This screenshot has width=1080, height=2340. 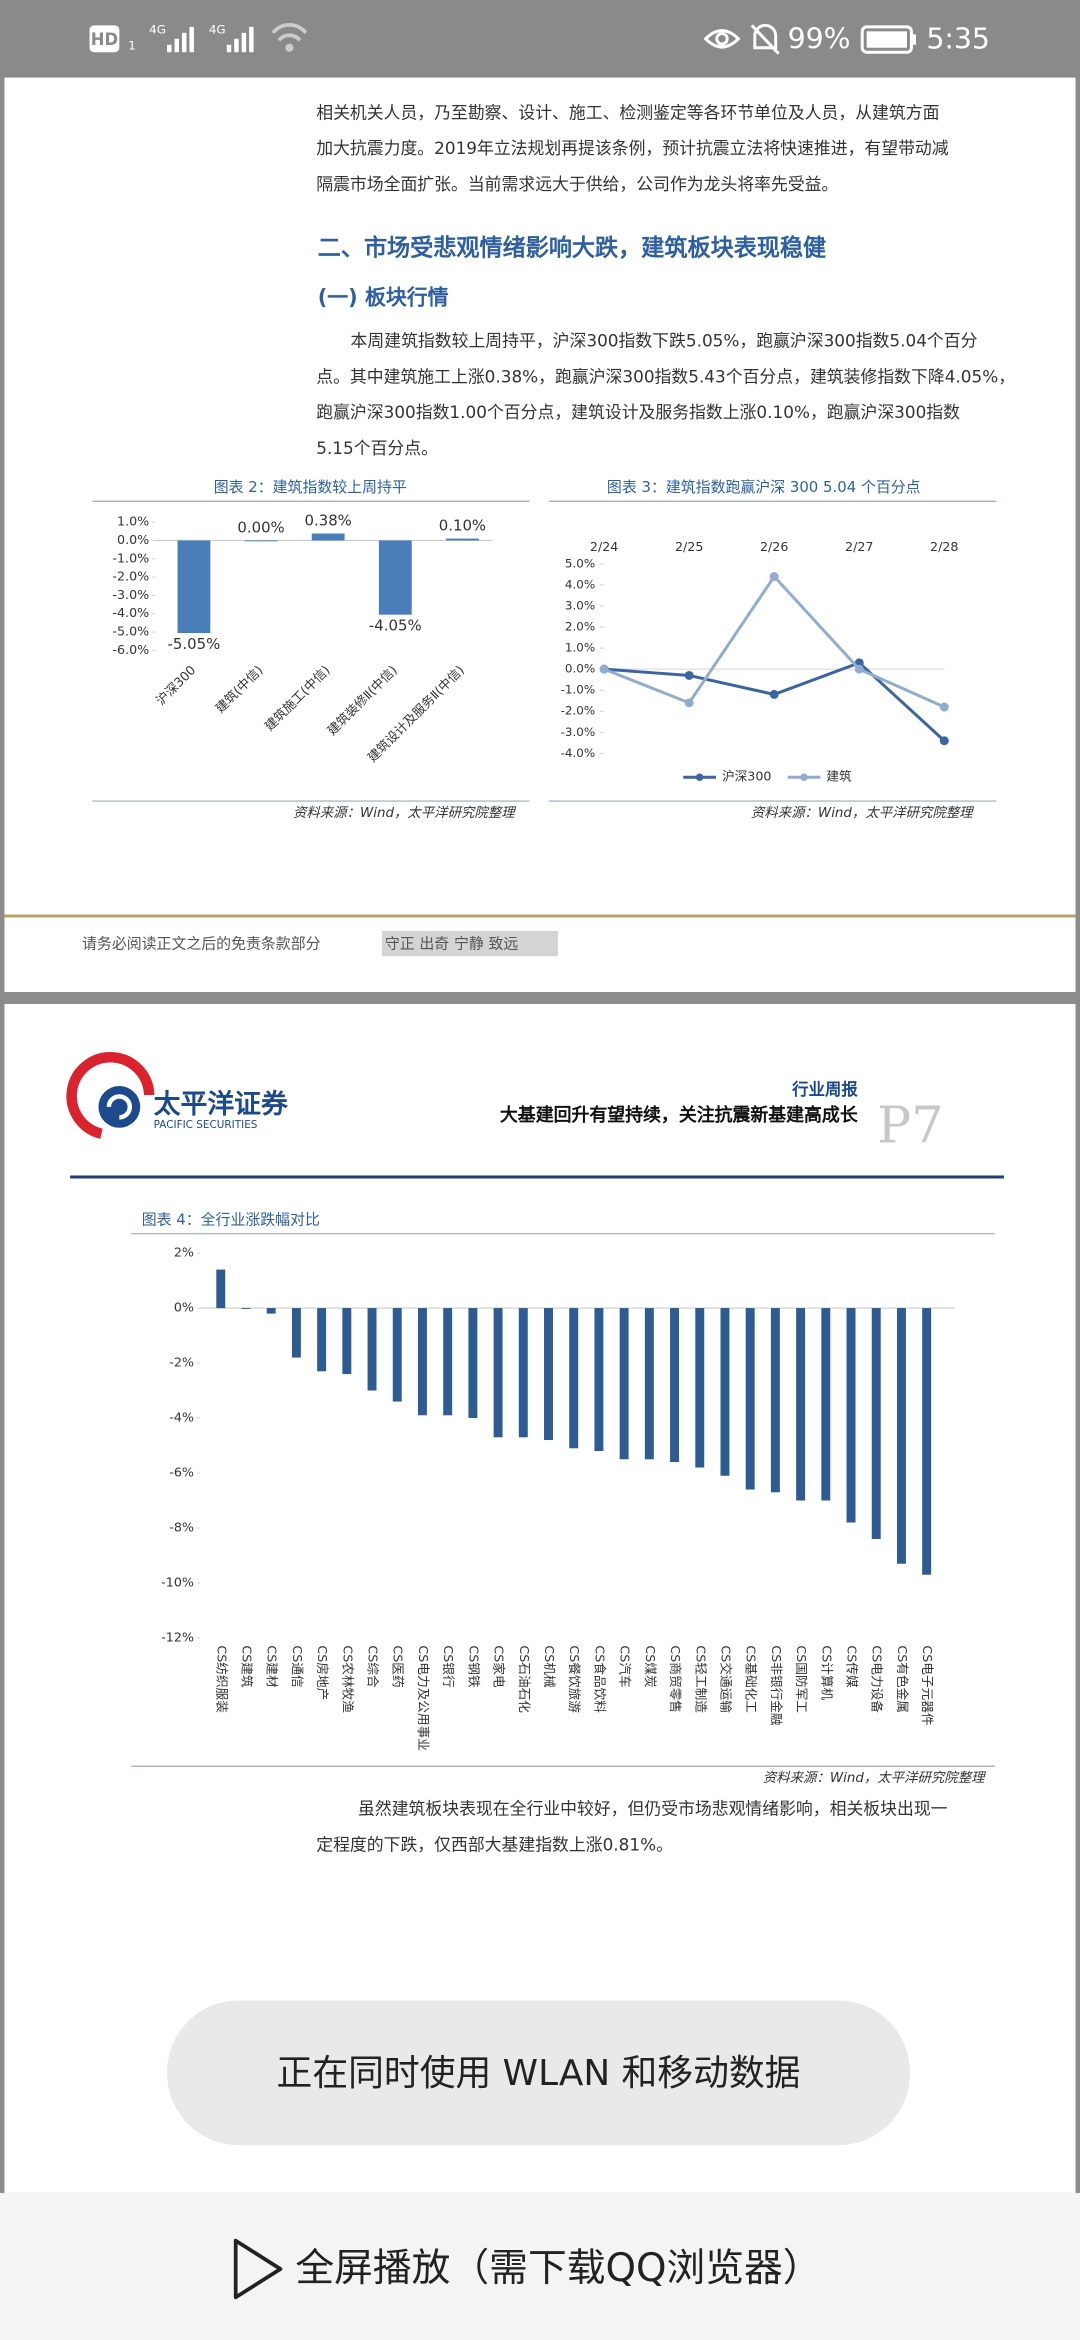 What do you see at coordinates (839, 776) in the screenshot?
I see `legend-label: 建筑` at bounding box center [839, 776].